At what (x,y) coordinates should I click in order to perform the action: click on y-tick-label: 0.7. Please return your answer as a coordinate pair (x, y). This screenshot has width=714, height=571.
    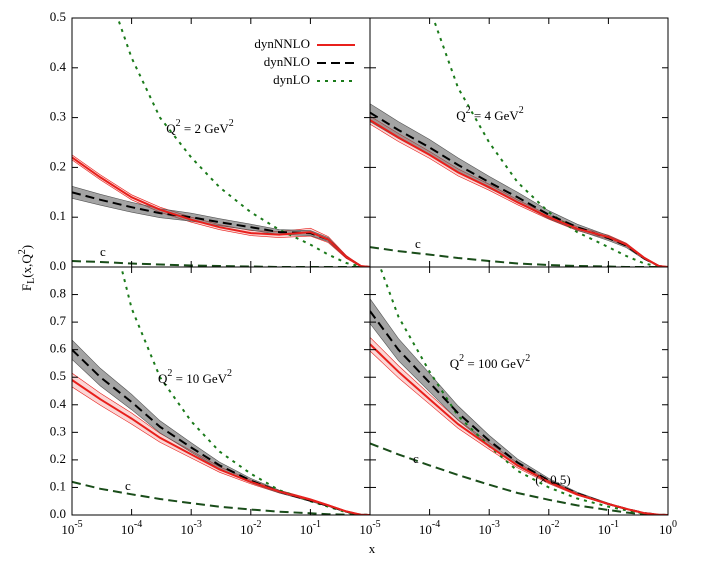
    Looking at the image, I should click on (58, 320).